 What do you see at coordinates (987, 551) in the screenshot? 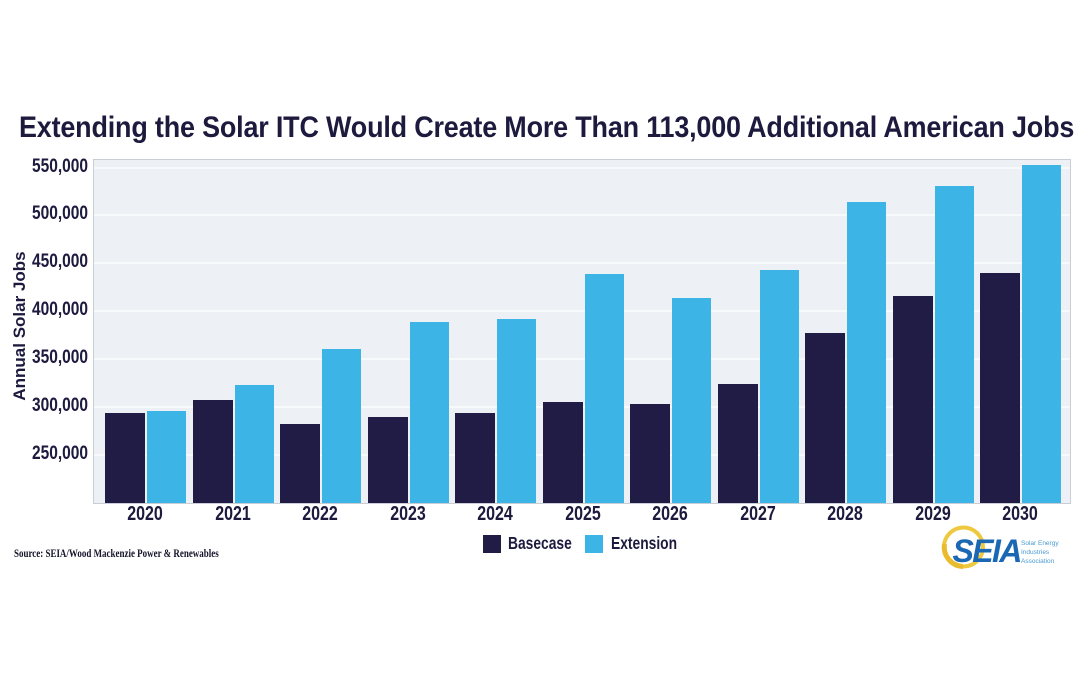
I see `svg-text: SEIA` at bounding box center [987, 551].